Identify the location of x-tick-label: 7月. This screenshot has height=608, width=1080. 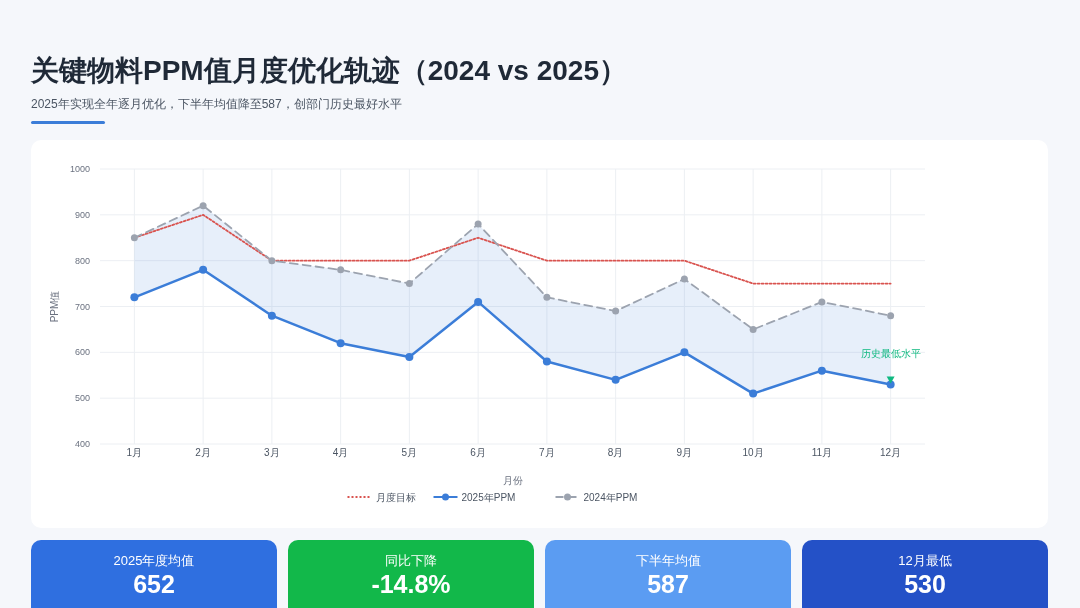
(547, 452).